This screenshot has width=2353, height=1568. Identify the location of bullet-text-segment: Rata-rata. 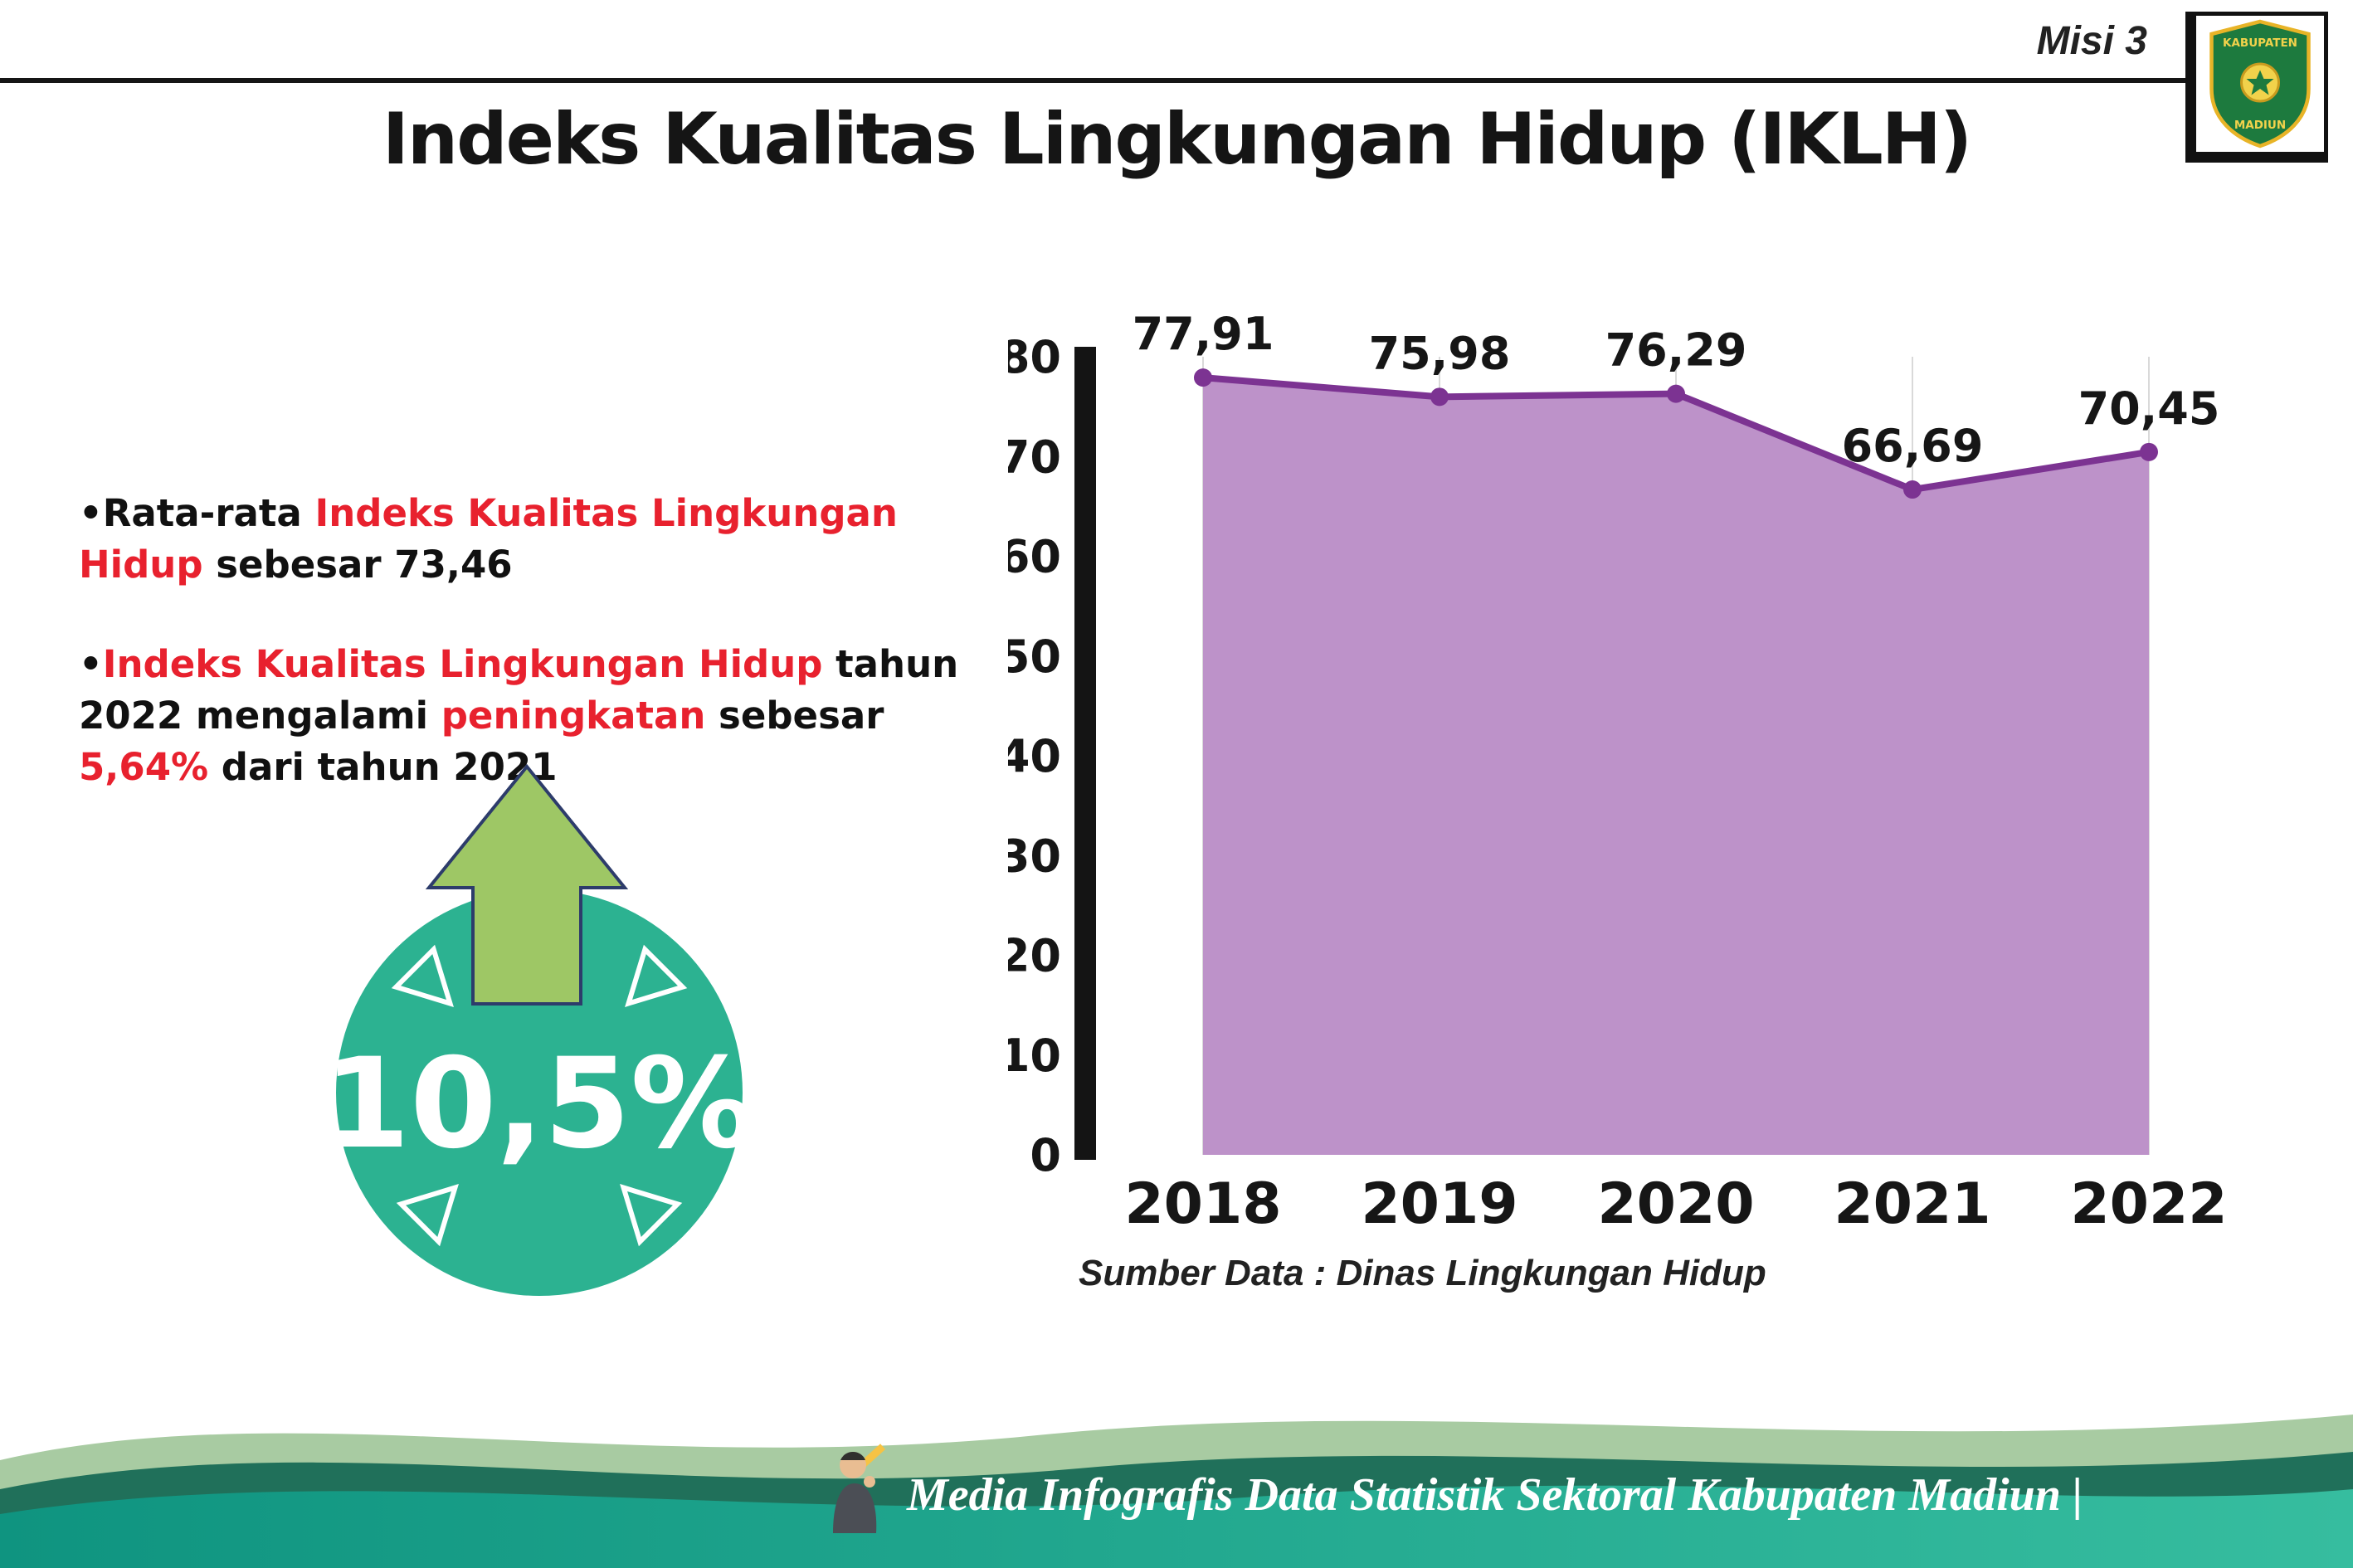
(208, 513).